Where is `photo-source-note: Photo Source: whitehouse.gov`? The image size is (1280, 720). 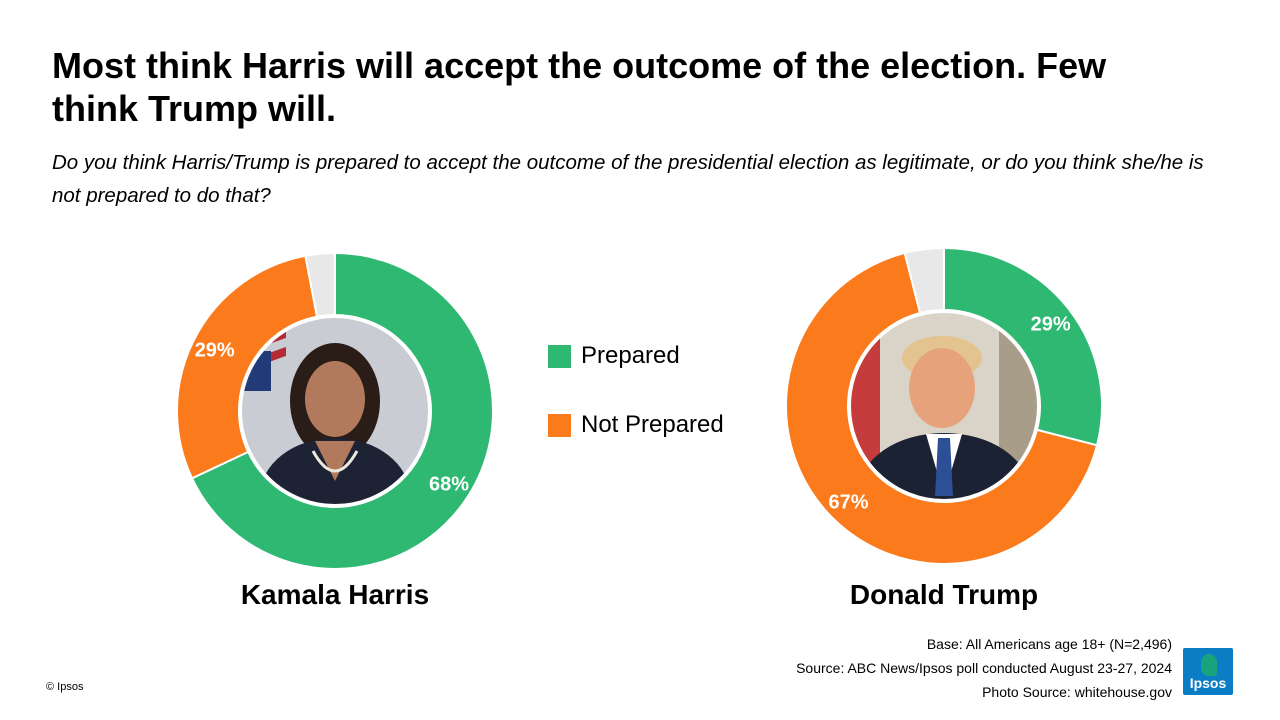
photo-source-note: Photo Source: whitehouse.gov is located at coordinates (1077, 692).